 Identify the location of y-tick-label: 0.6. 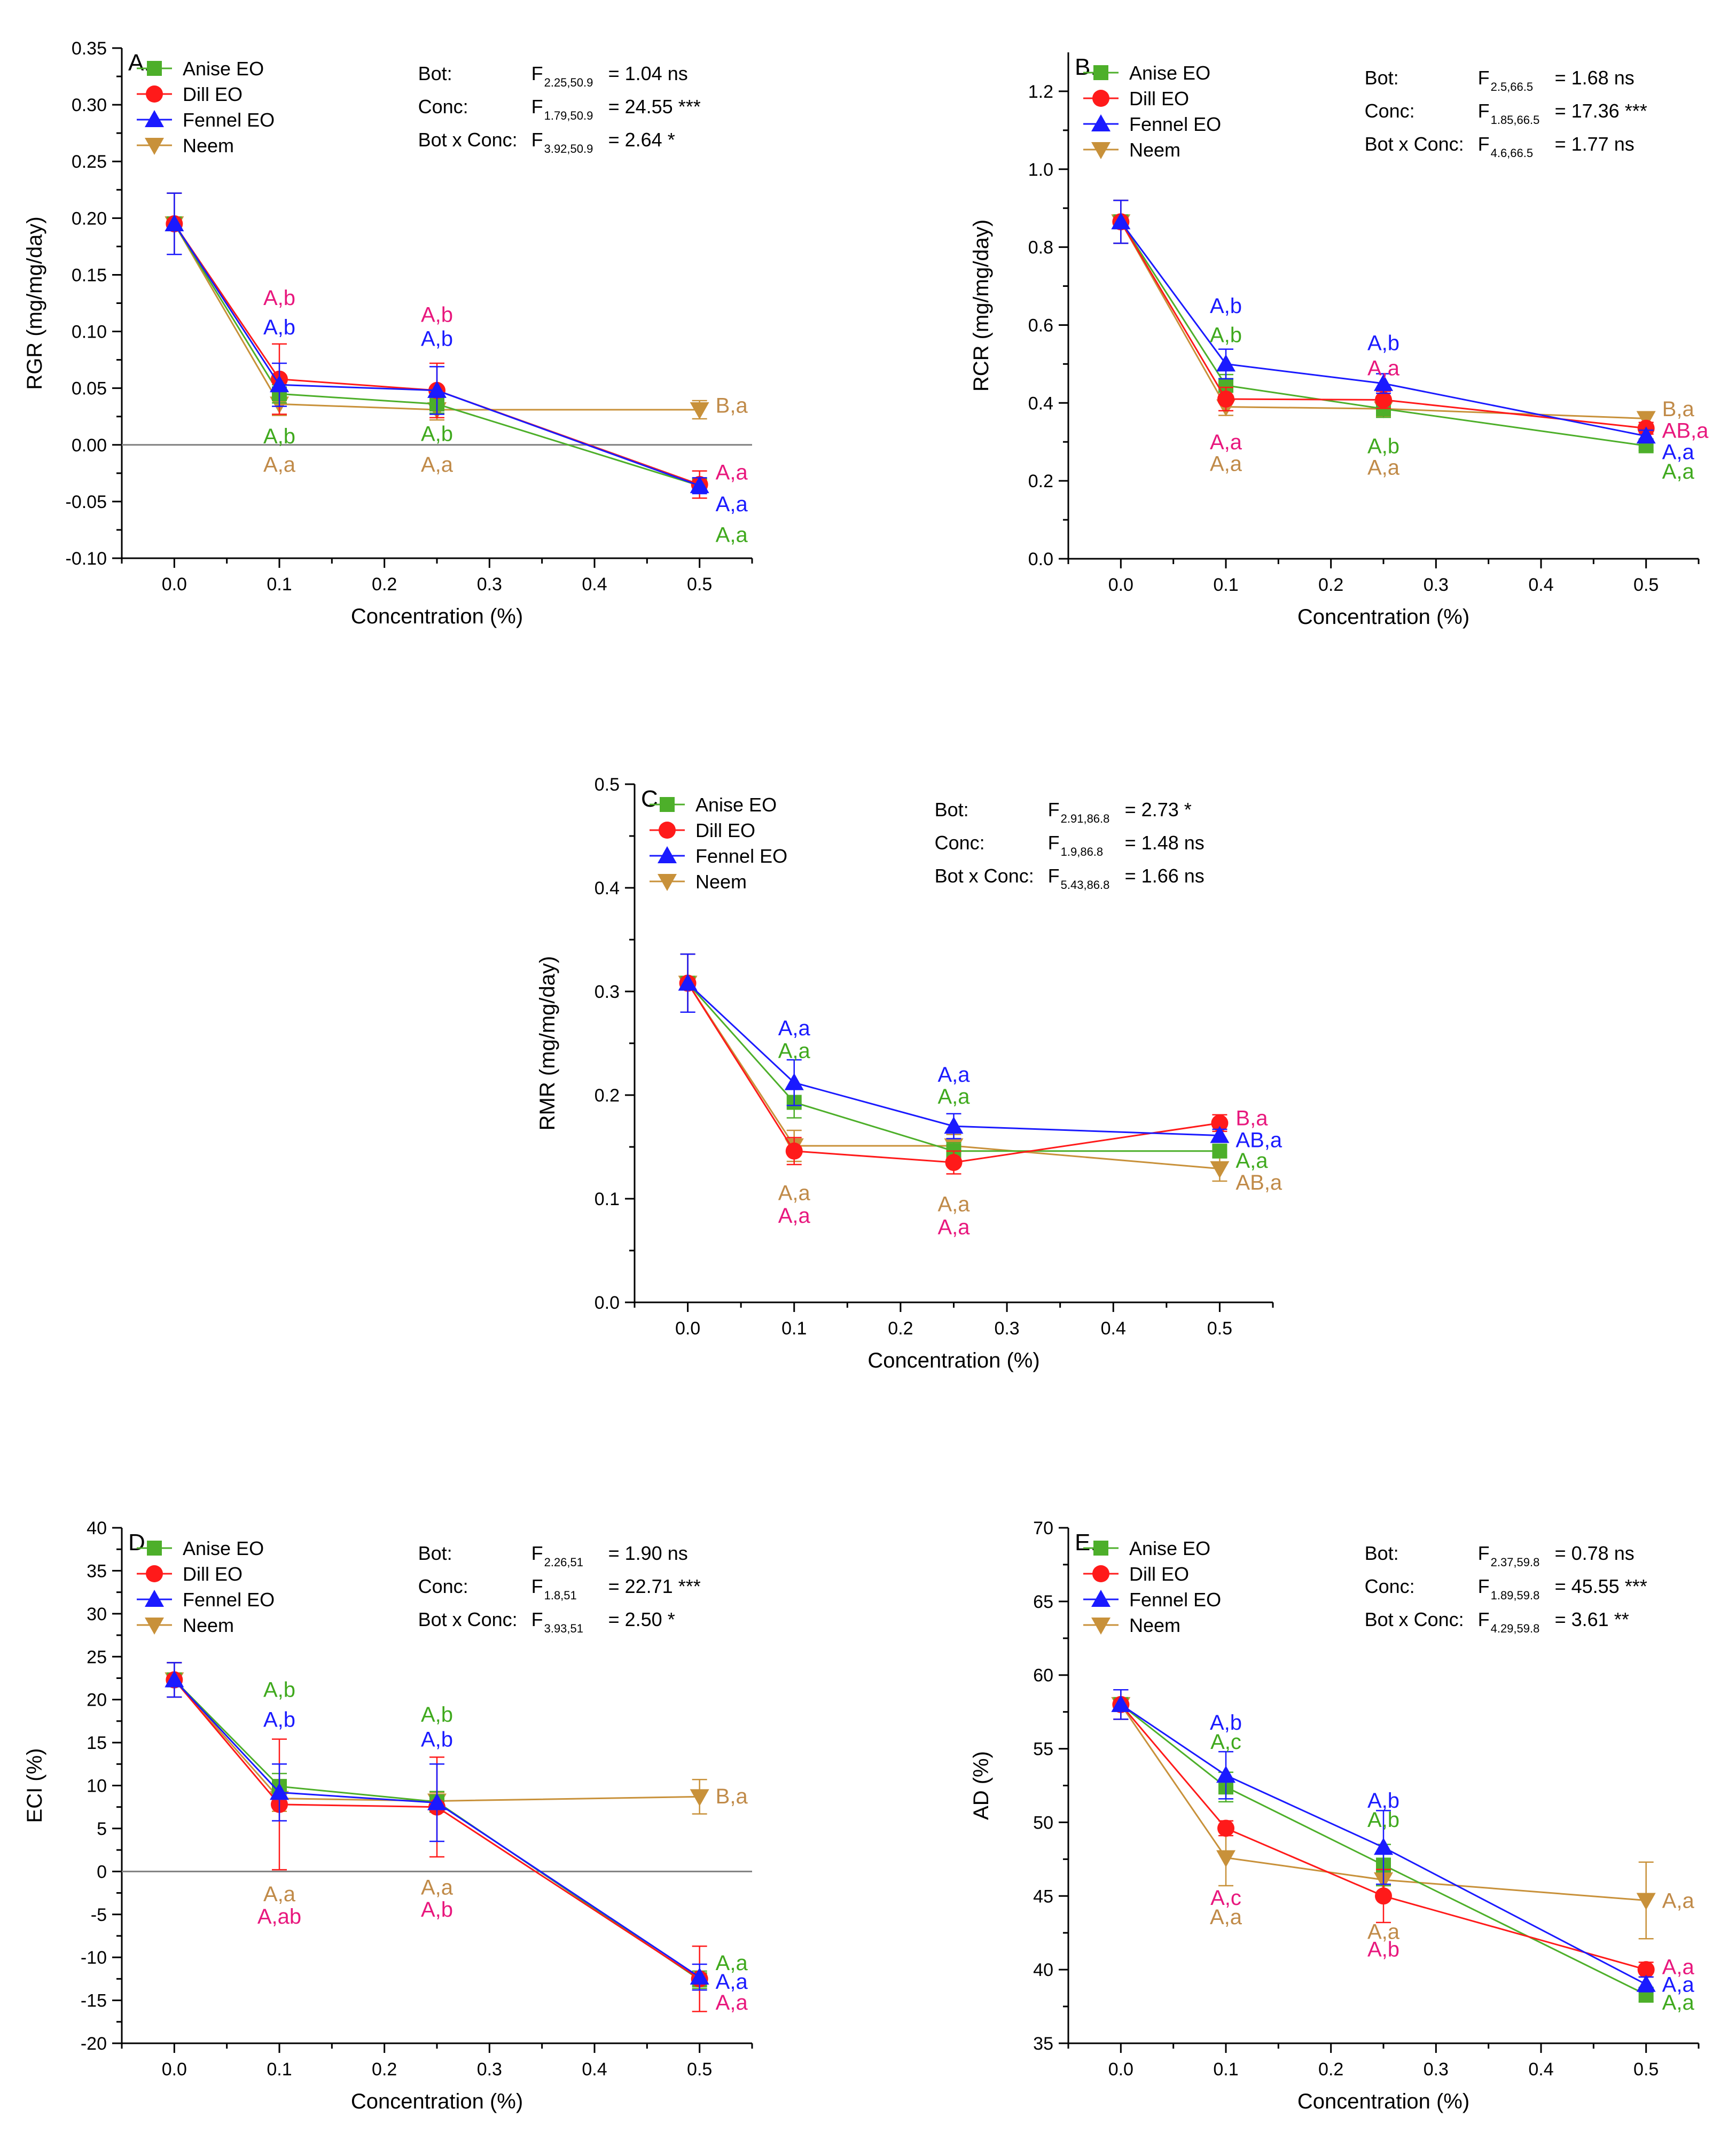
(1040, 325).